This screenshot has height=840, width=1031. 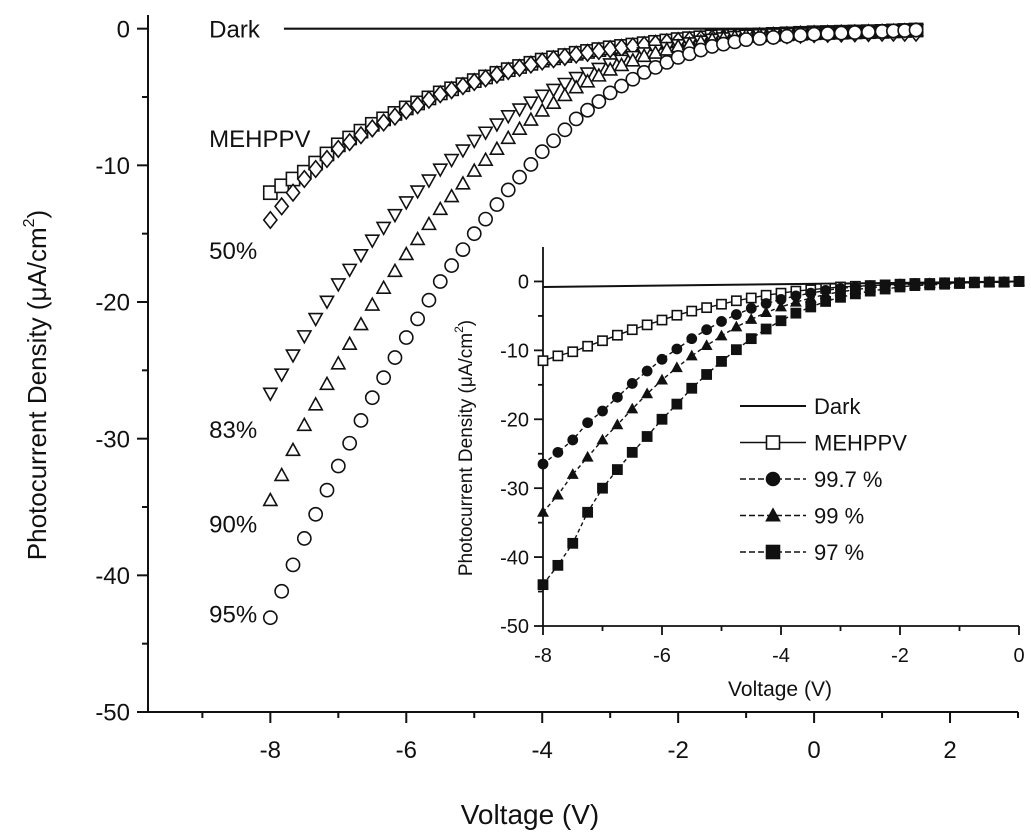 I want to click on legend-entry-mehppv: MEHPPV, so click(x=823, y=443).